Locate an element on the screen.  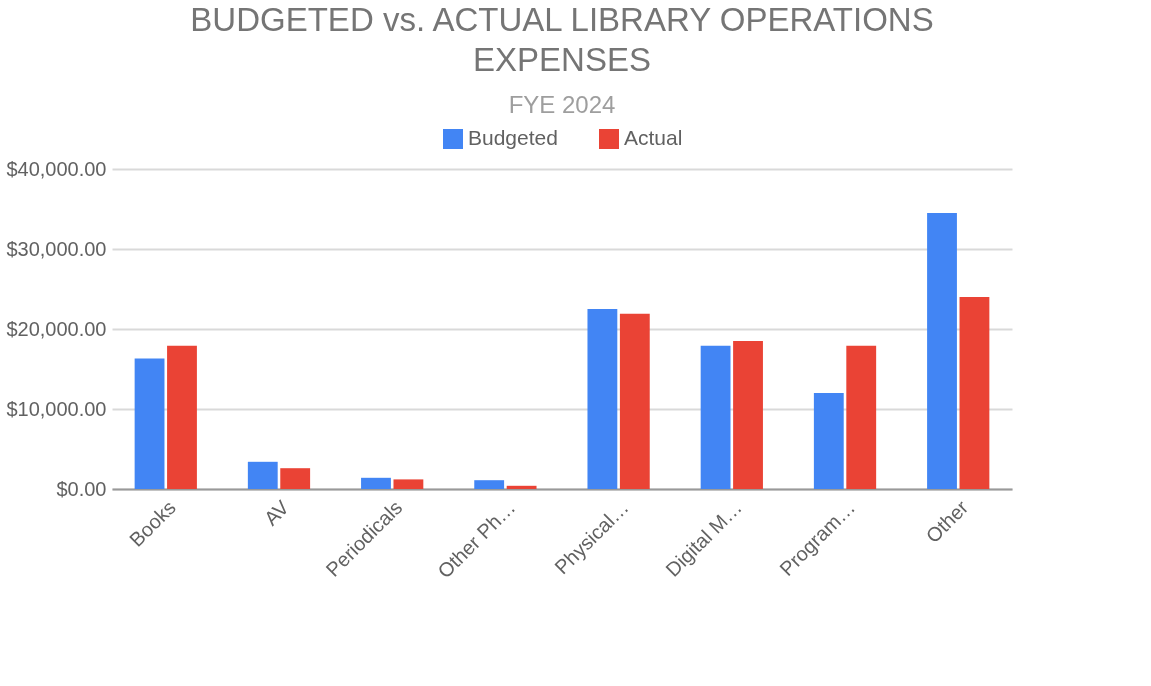
legend-label: Actual is located at coordinates (653, 137).